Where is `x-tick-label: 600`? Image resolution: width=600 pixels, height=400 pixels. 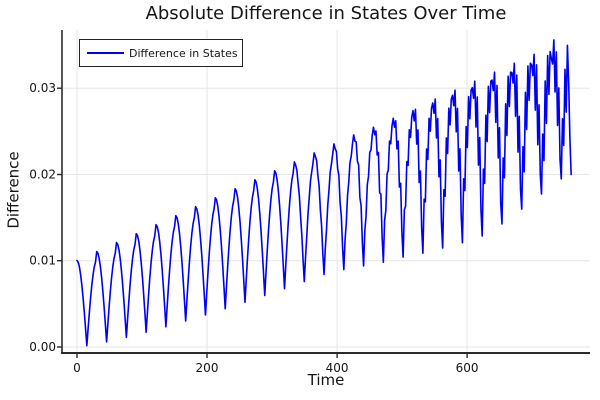
x-tick-label: 600 is located at coordinates (467, 368).